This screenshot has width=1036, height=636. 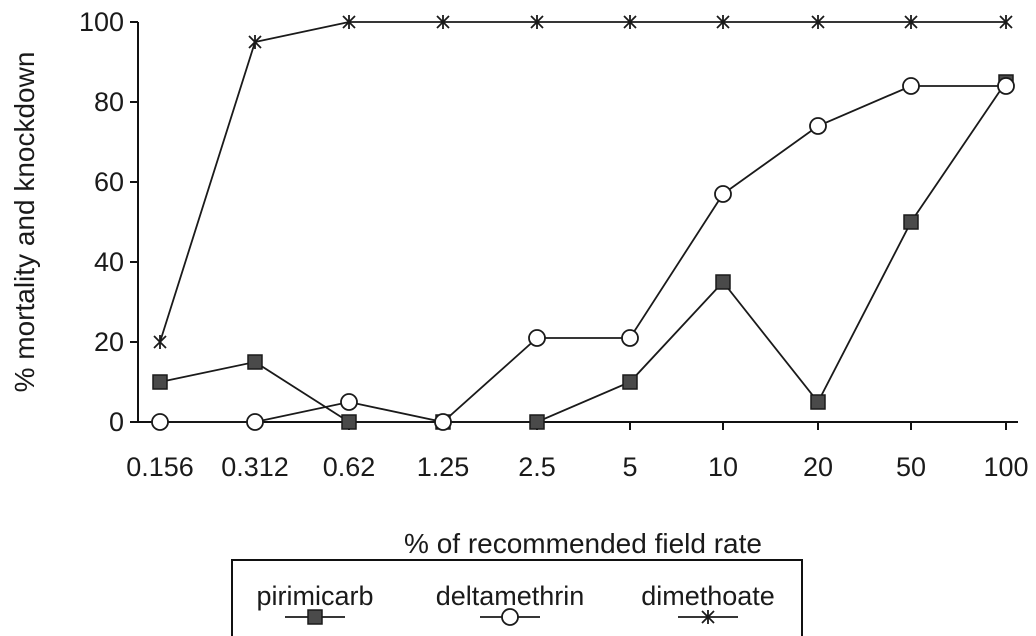 What do you see at coordinates (109, 102) in the screenshot?
I see `y-tick-label: 80` at bounding box center [109, 102].